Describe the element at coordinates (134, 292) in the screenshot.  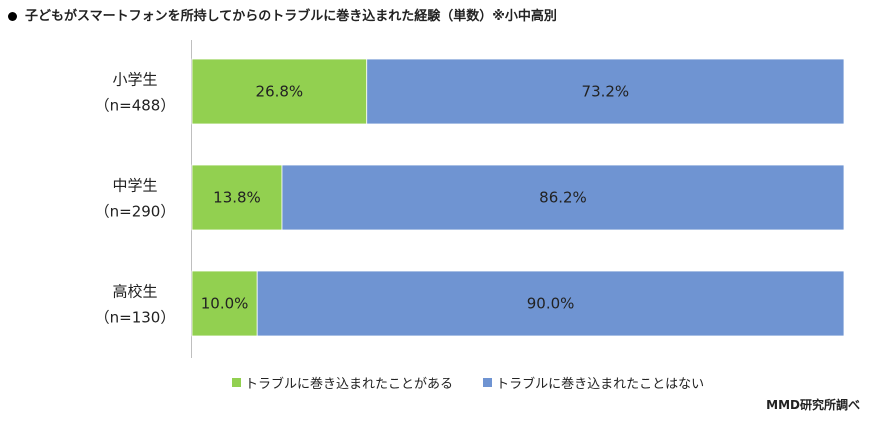
I see `category-label: 高校生` at that location.